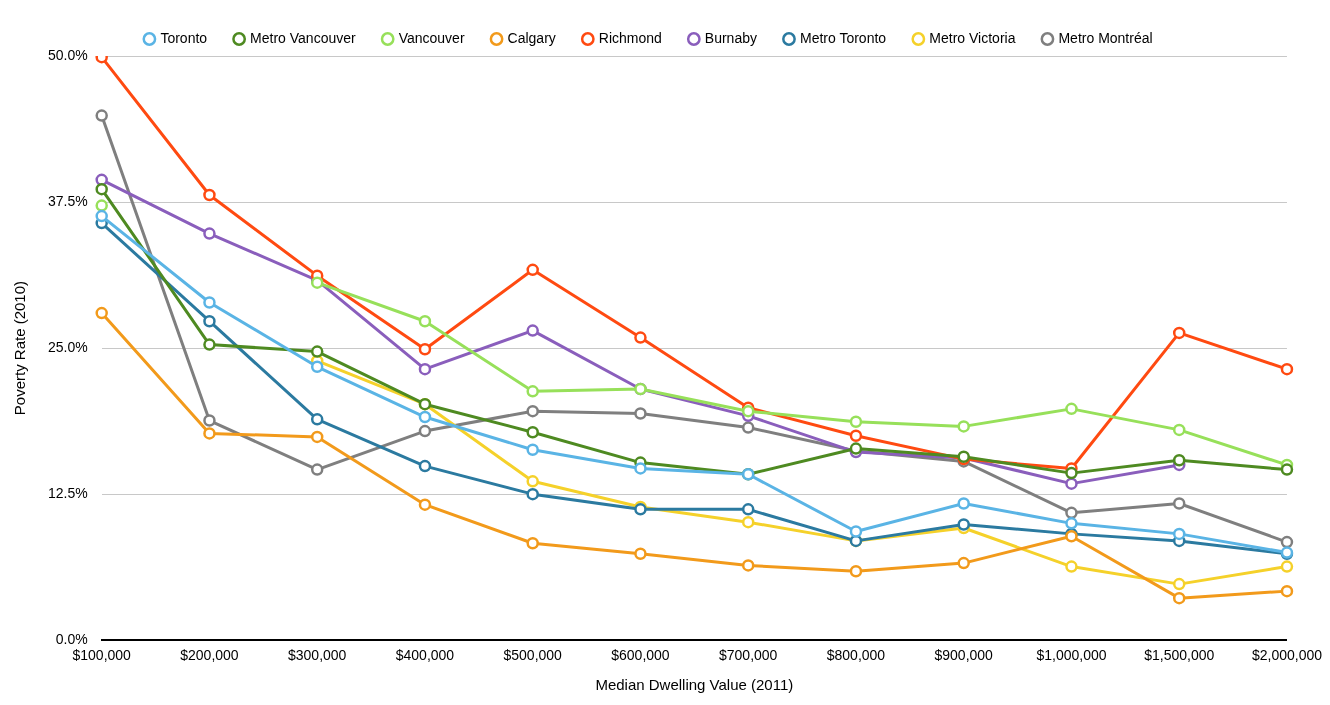 The image size is (1330, 705). Describe the element at coordinates (209, 655) in the screenshot. I see `x-tick-label: $200,000` at that location.